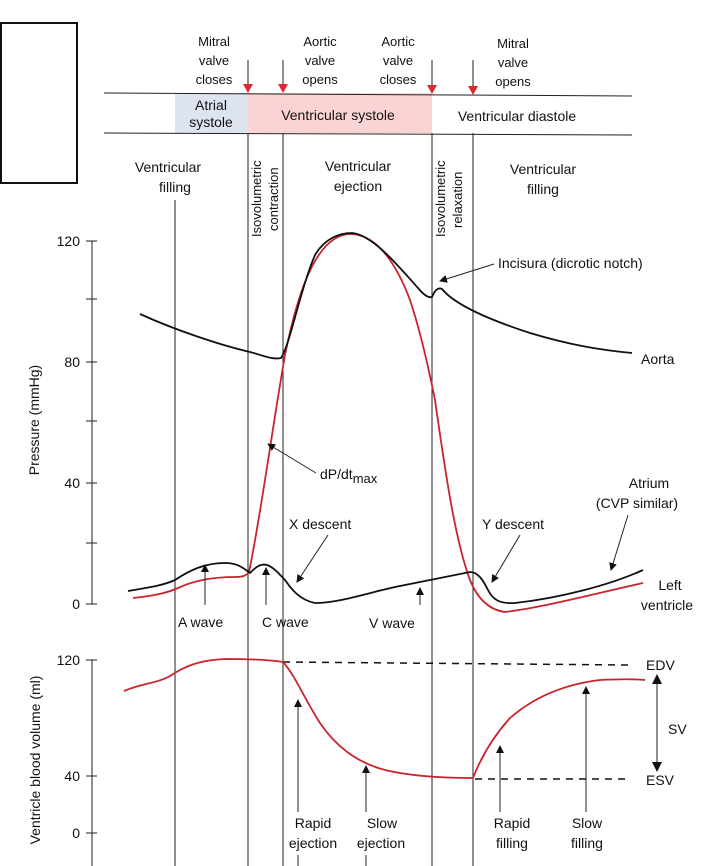 The image size is (702, 866). I want to click on dpdt-subscript: max, so click(365, 478).